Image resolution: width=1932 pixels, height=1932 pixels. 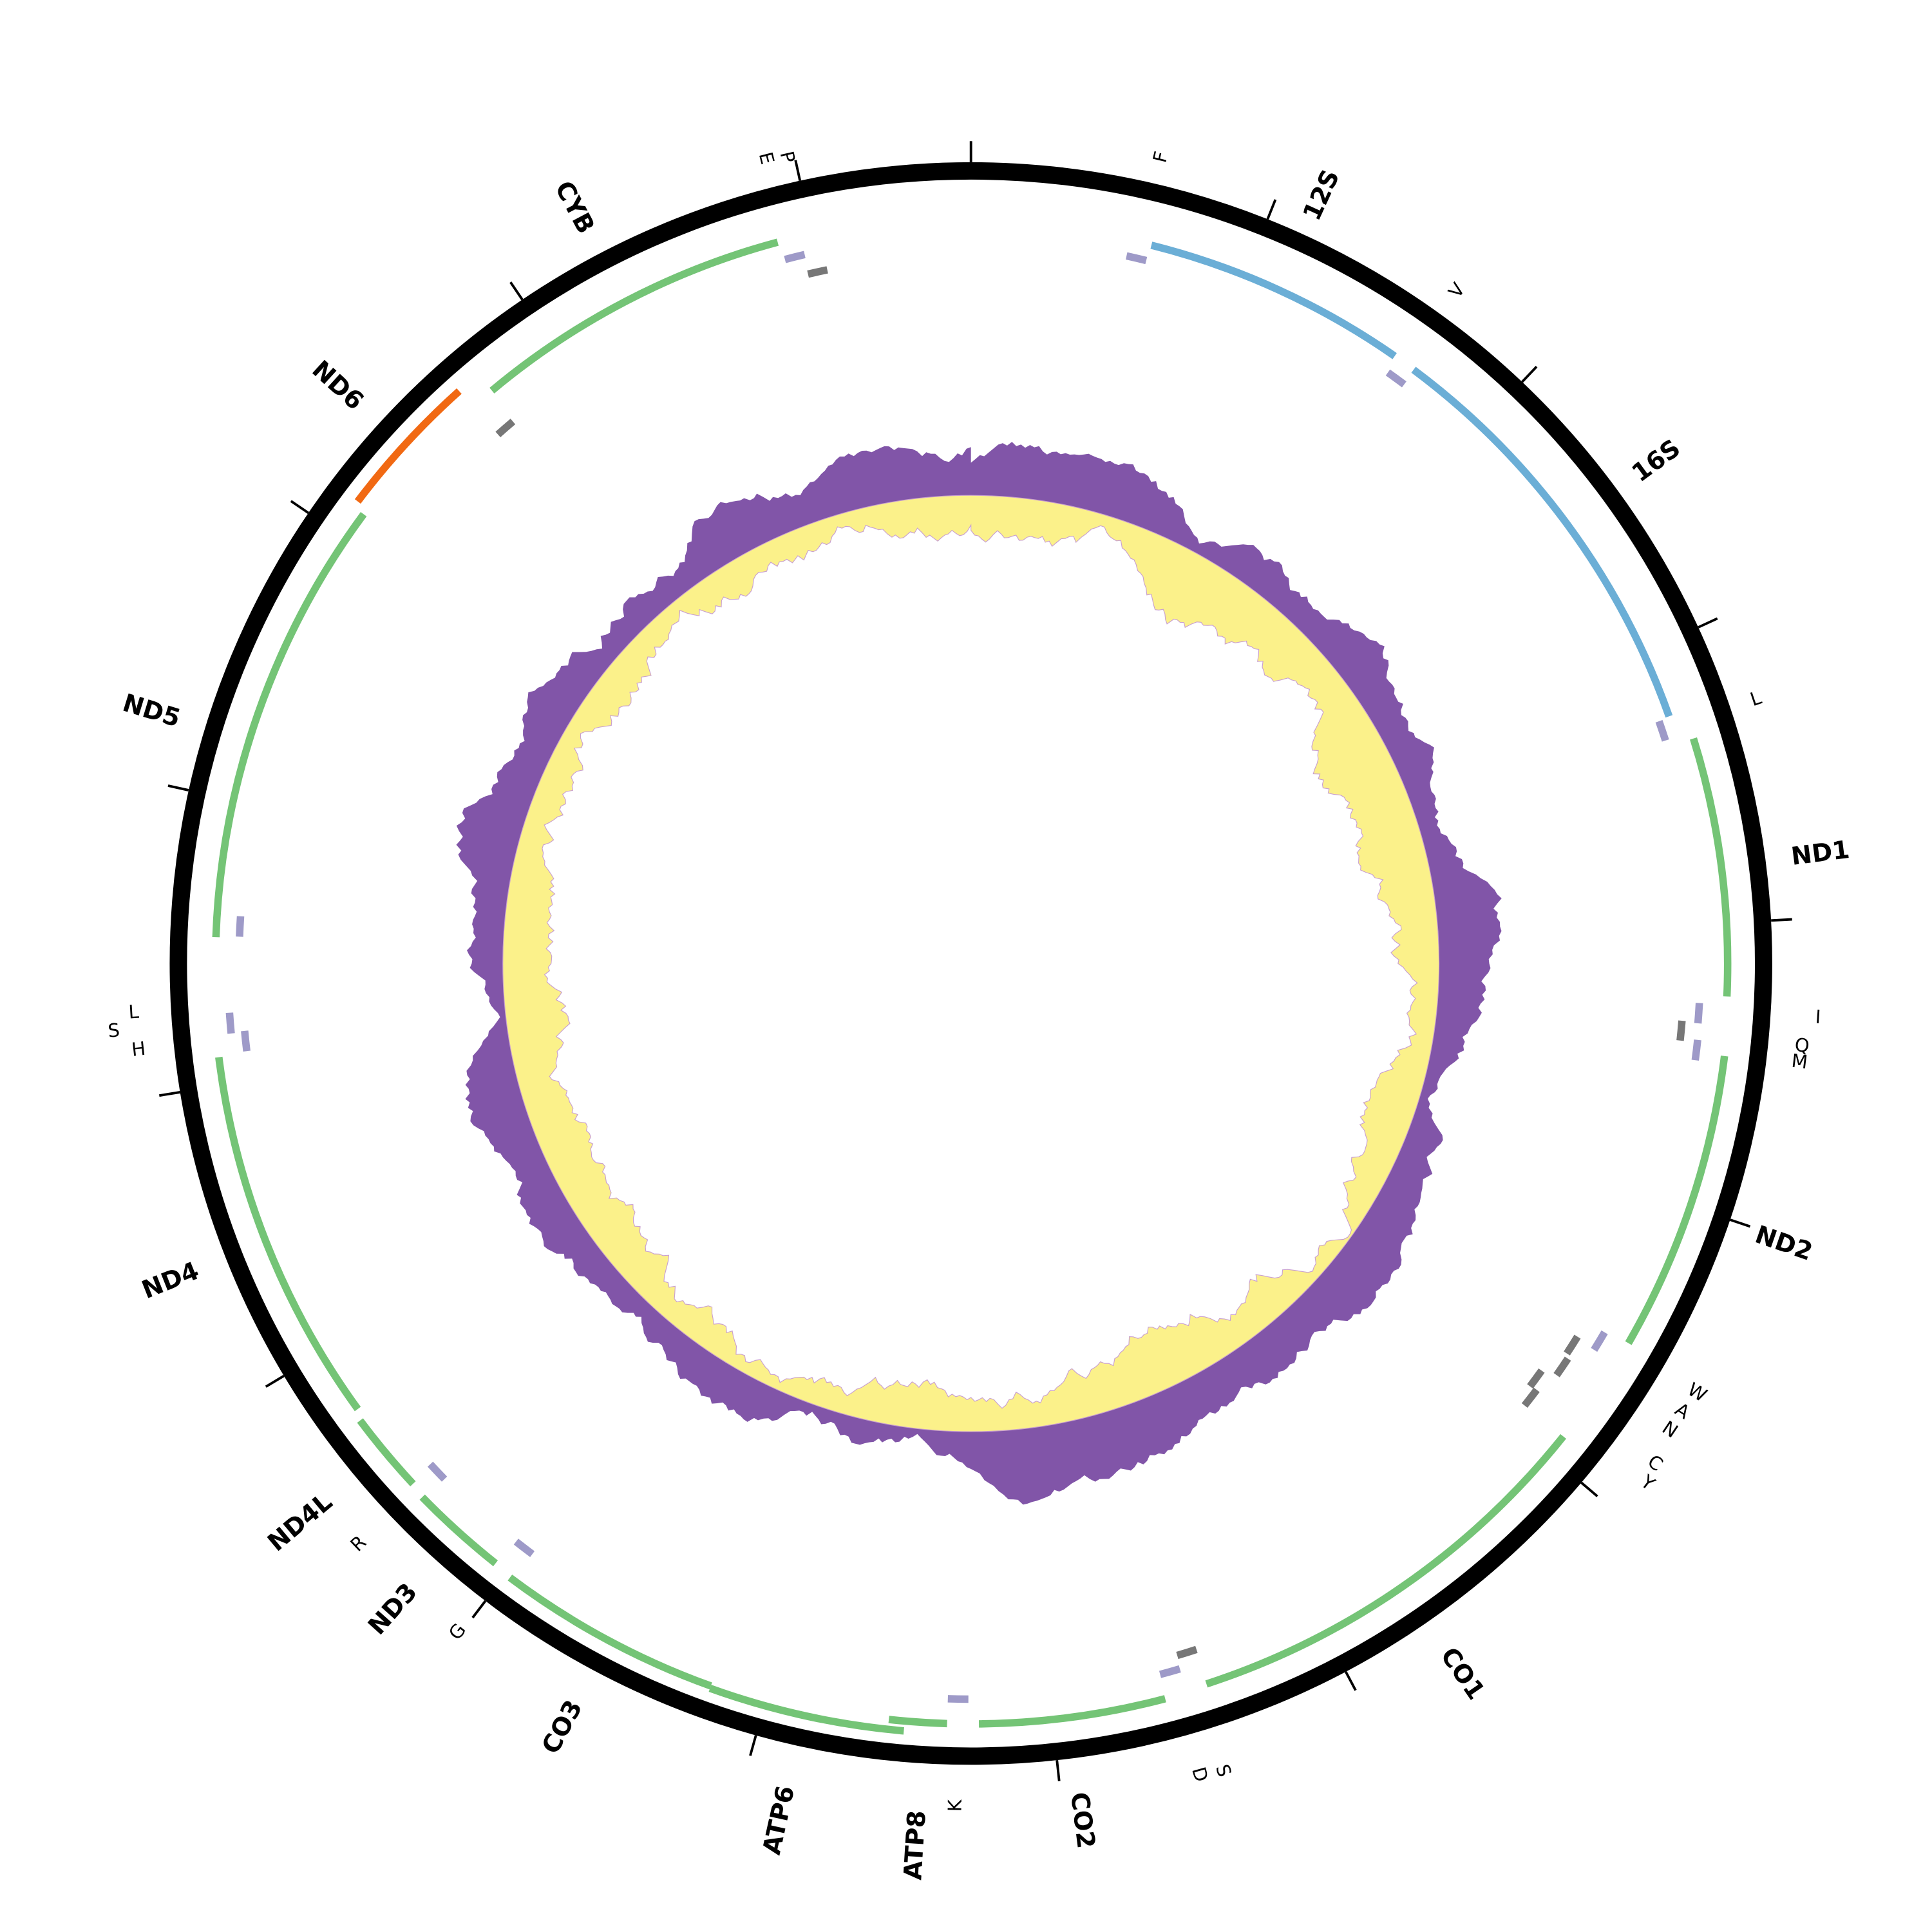 I want to click on gene-label: ND4L, so click(x=299, y=1523).